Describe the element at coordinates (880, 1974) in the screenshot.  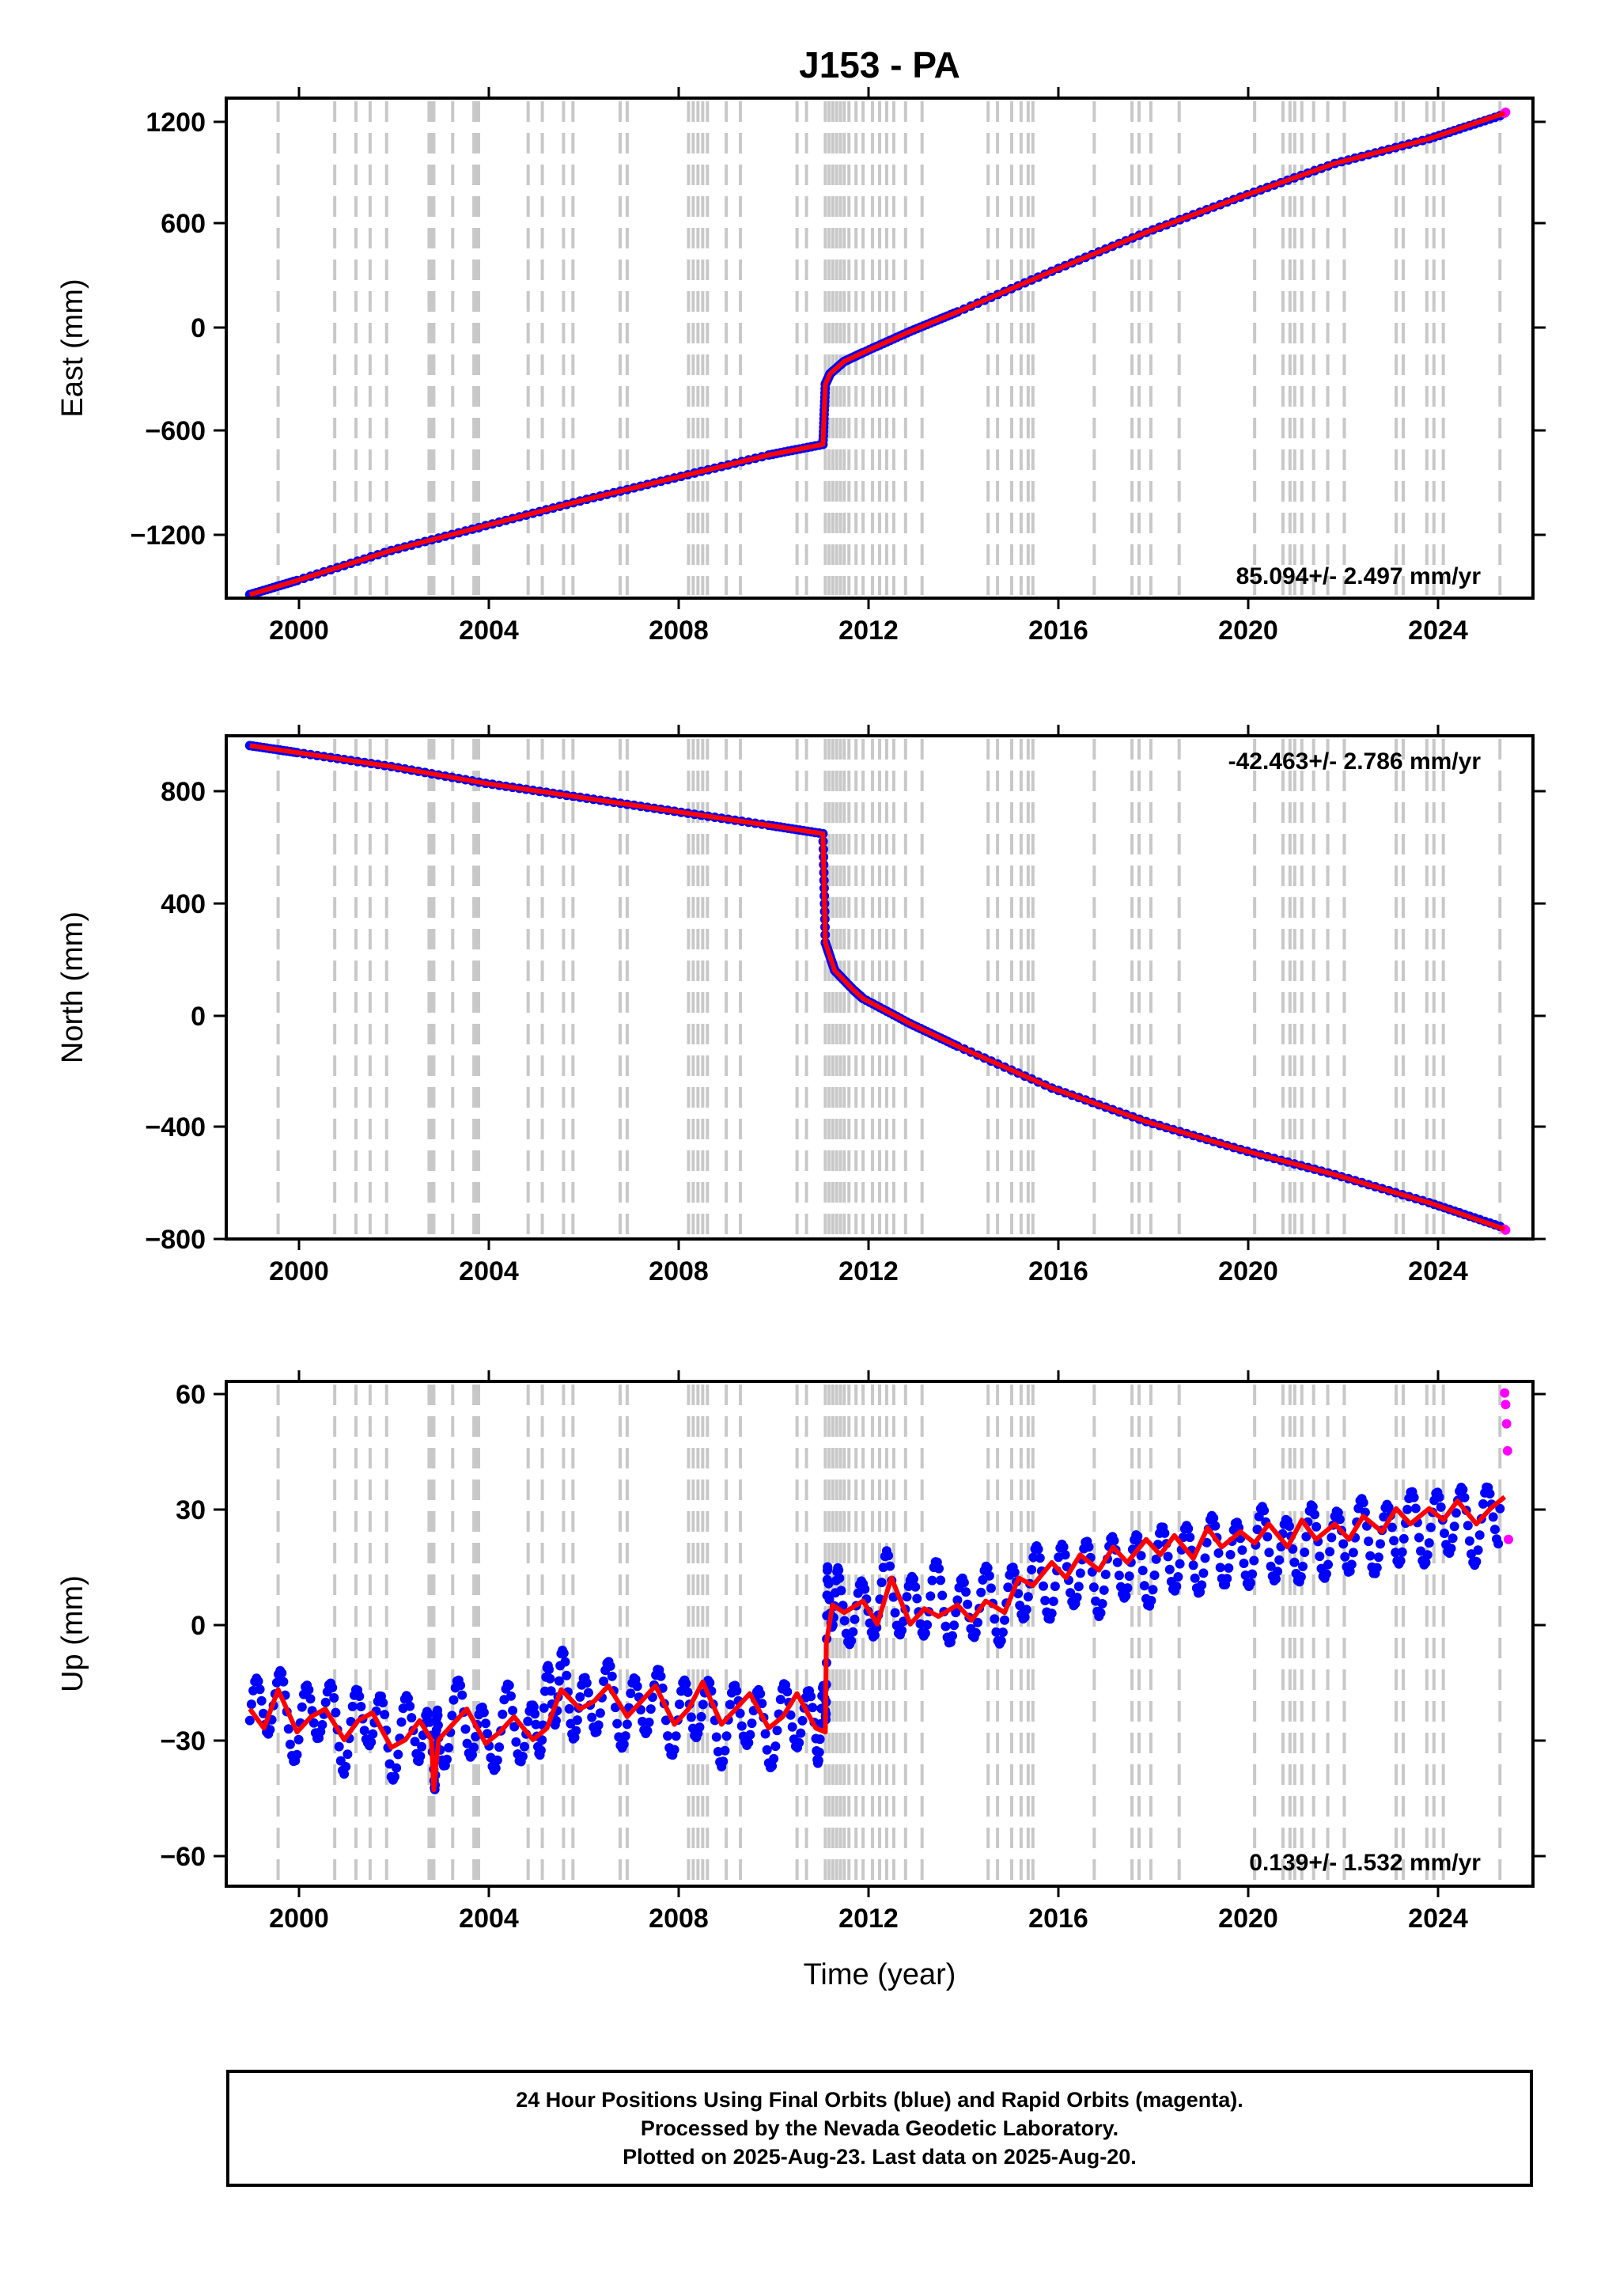
I see `x-axis-label: Time (year)` at that location.